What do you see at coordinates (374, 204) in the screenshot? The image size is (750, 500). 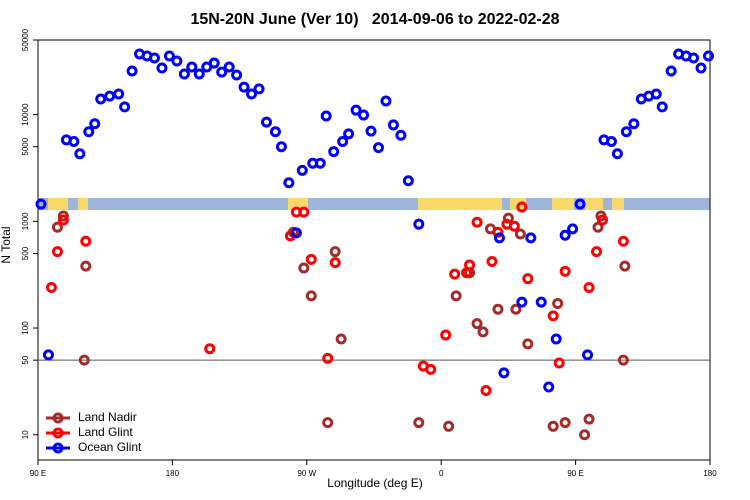 I see `ocean-band` at bounding box center [374, 204].